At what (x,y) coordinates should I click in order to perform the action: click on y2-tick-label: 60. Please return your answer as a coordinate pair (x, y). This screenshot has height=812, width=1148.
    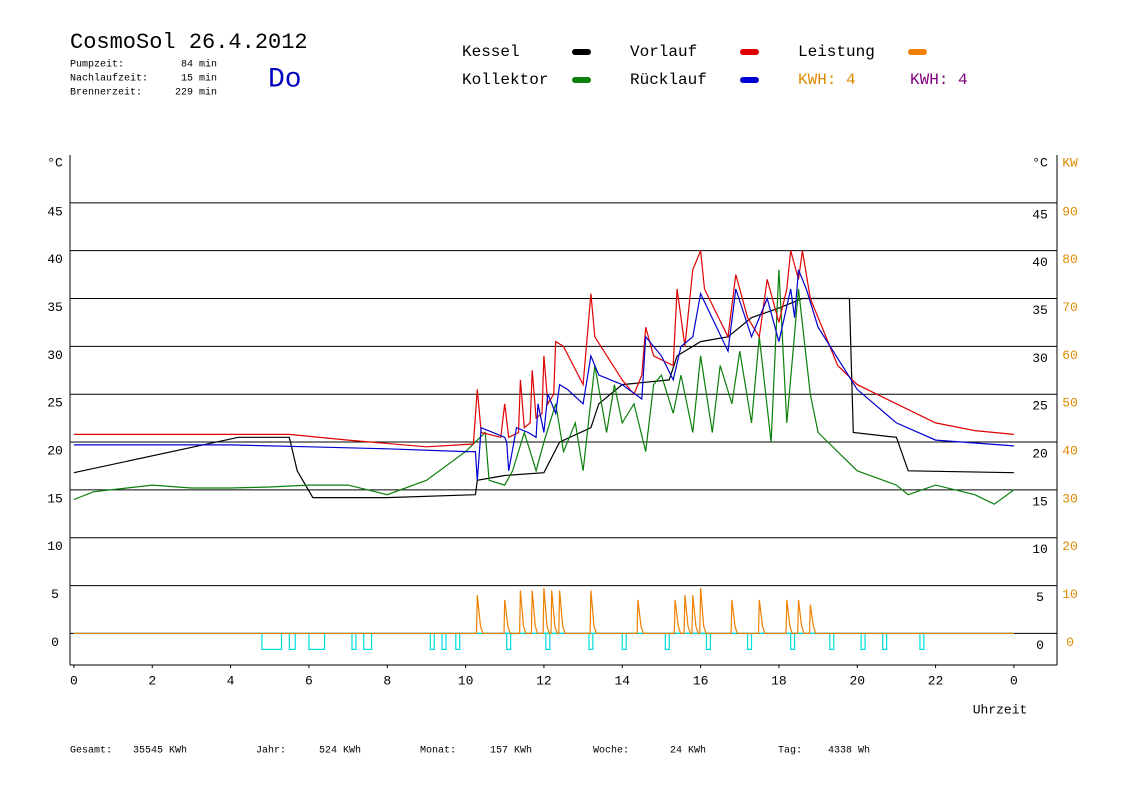
    Looking at the image, I should click on (1070, 355).